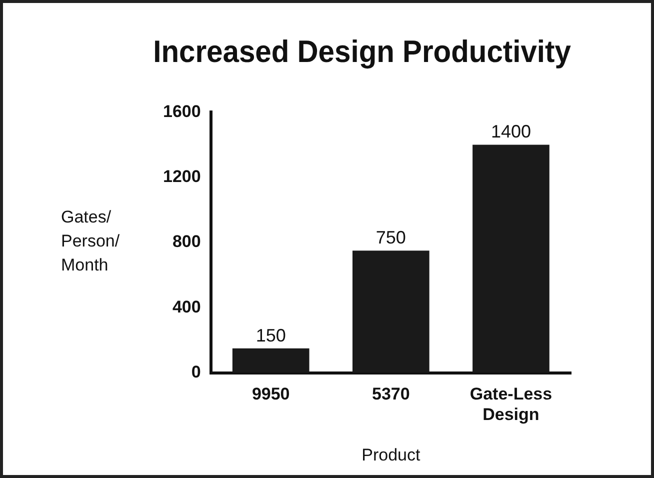  What do you see at coordinates (391, 238) in the screenshot?
I see `data-label: 750` at bounding box center [391, 238].